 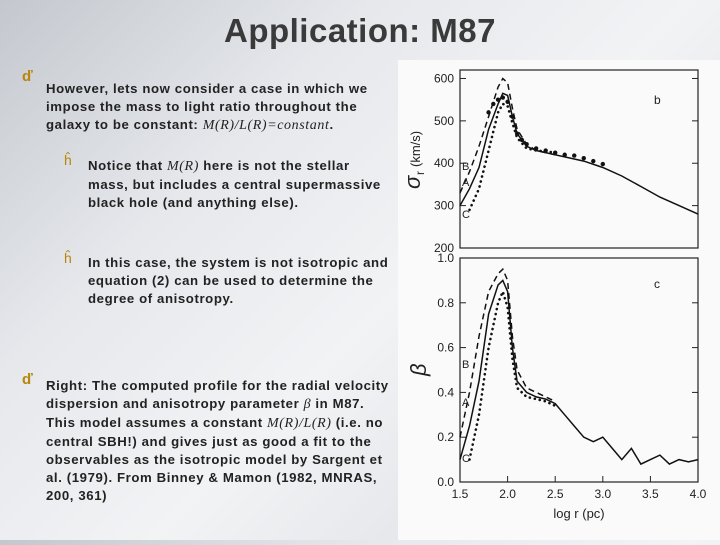 What do you see at coordinates (445, 437) in the screenshot?
I see `y-tick-label: 0.2` at bounding box center [445, 437].